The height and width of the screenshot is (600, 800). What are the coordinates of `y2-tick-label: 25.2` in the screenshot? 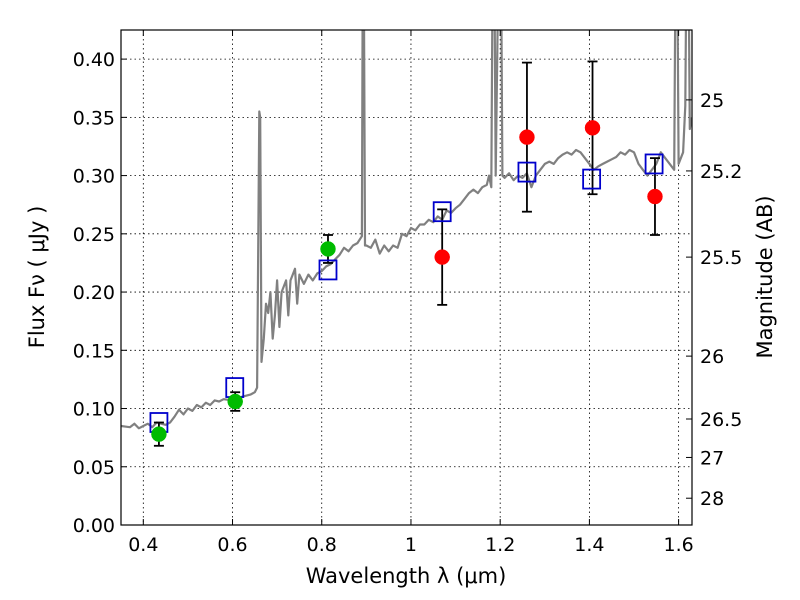 It's located at (721, 172).